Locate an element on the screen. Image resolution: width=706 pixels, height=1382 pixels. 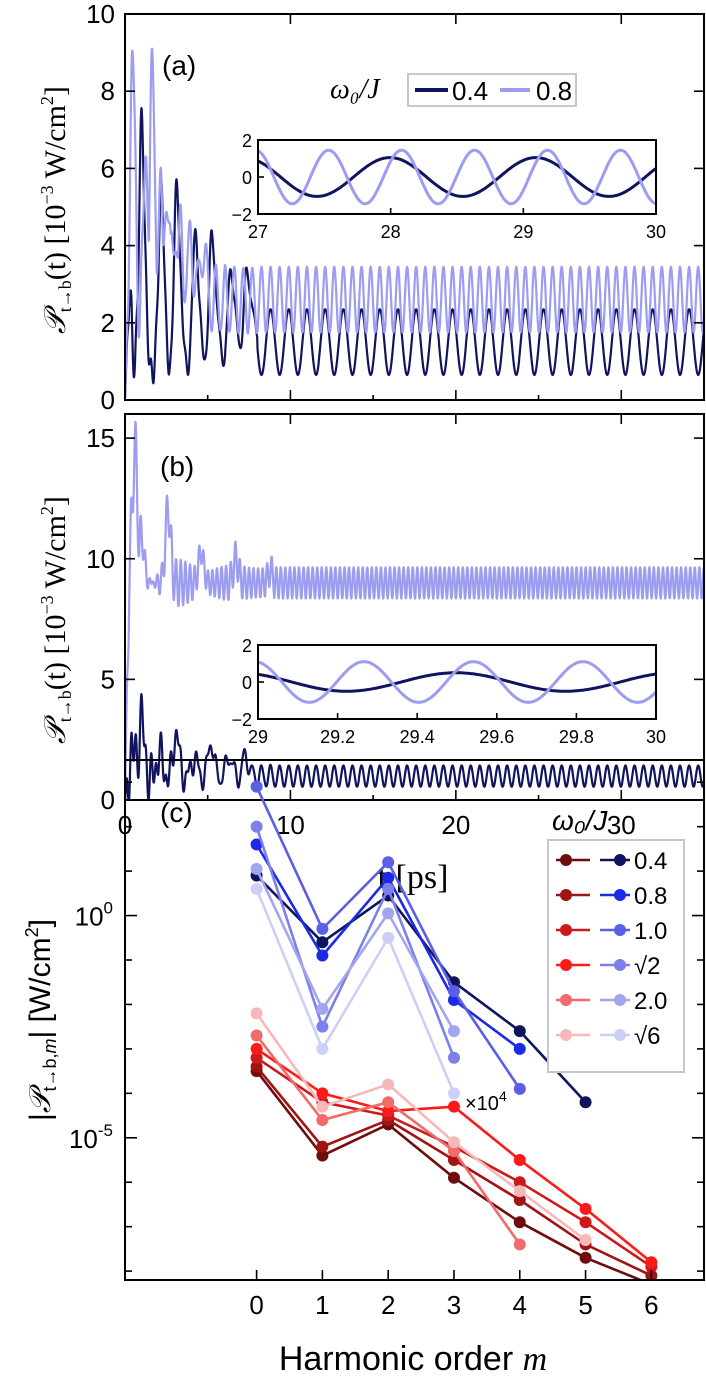
x-tick-label: 6 is located at coordinates (651, 1305).